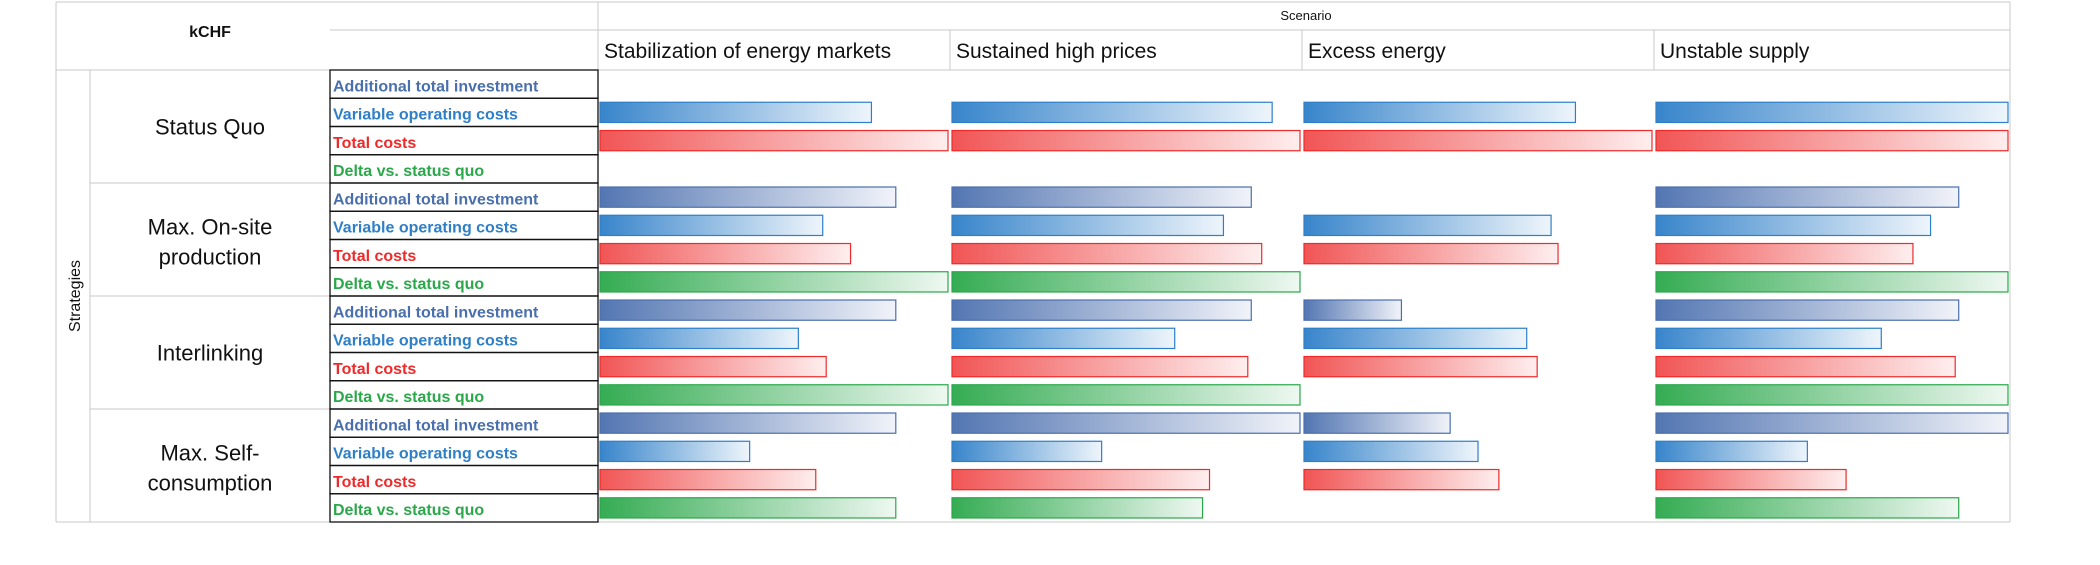 The height and width of the screenshot is (565, 2100). What do you see at coordinates (210, 468) in the screenshot?
I see `strategy-label: Max. Self-consumption` at bounding box center [210, 468].